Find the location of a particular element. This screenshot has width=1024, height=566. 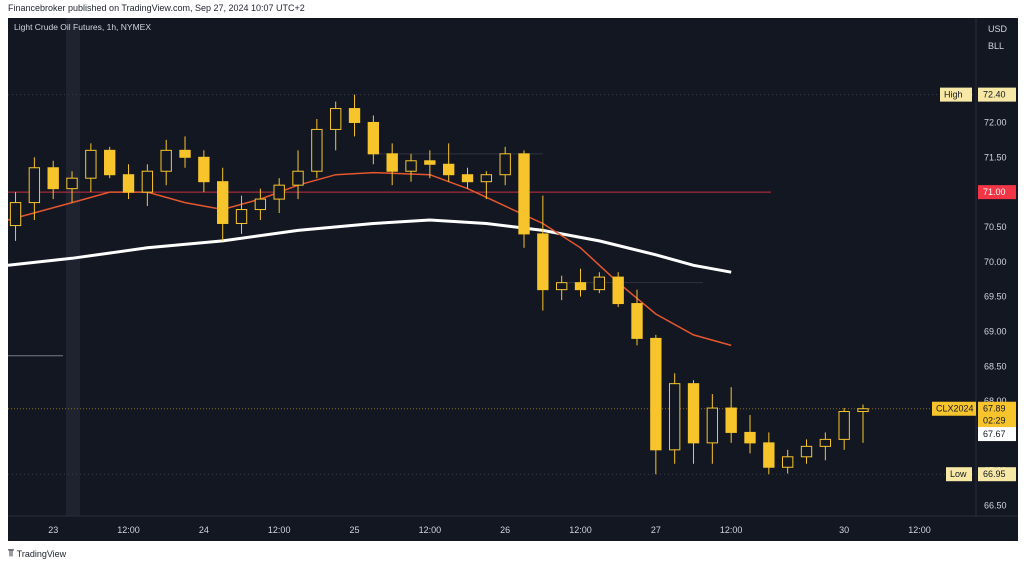

high-price-tag-label-bg is located at coordinates (956, 94).